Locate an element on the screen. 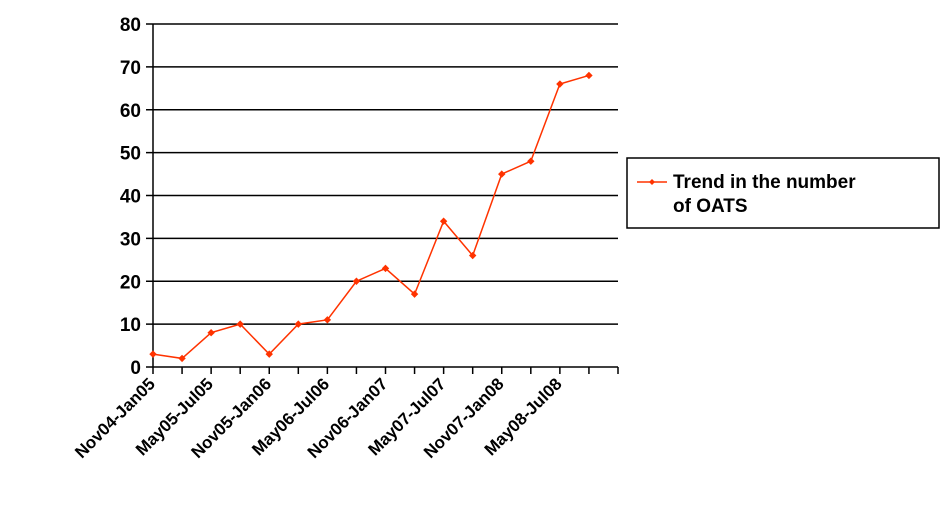 This screenshot has width=941, height=525. y-tick-label: 0 is located at coordinates (135, 368).